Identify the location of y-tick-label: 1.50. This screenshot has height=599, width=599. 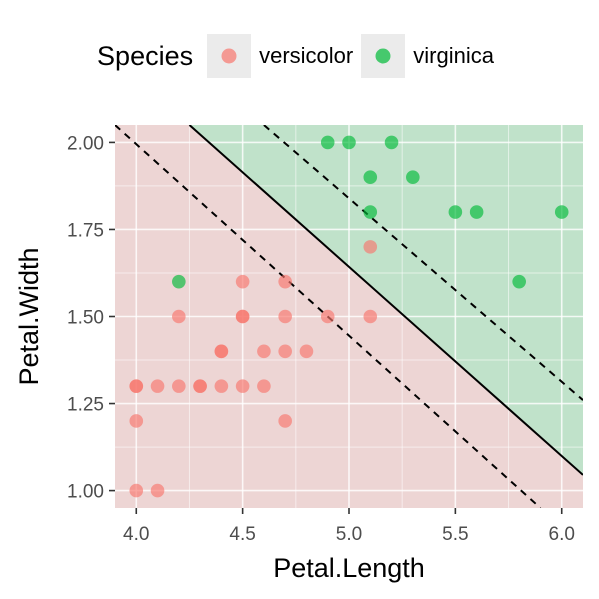
(85, 318).